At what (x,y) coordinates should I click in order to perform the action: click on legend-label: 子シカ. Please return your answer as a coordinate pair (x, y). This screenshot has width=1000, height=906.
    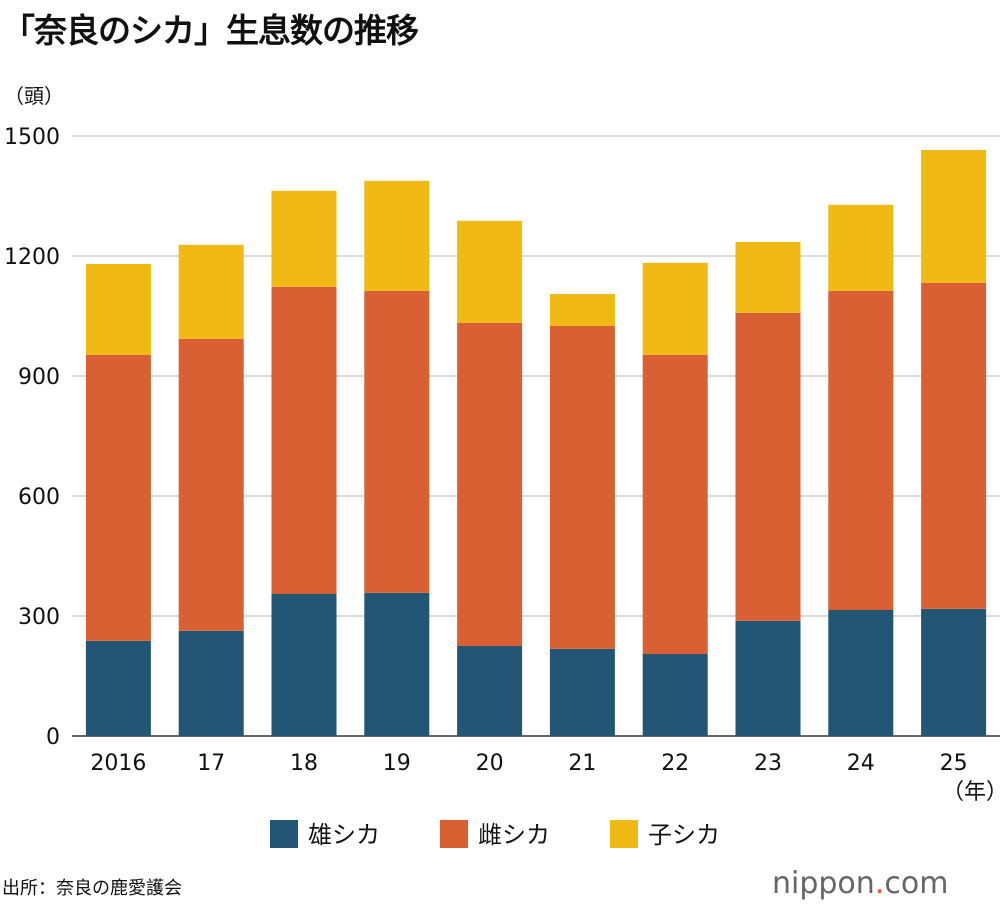
    Looking at the image, I should click on (684, 835).